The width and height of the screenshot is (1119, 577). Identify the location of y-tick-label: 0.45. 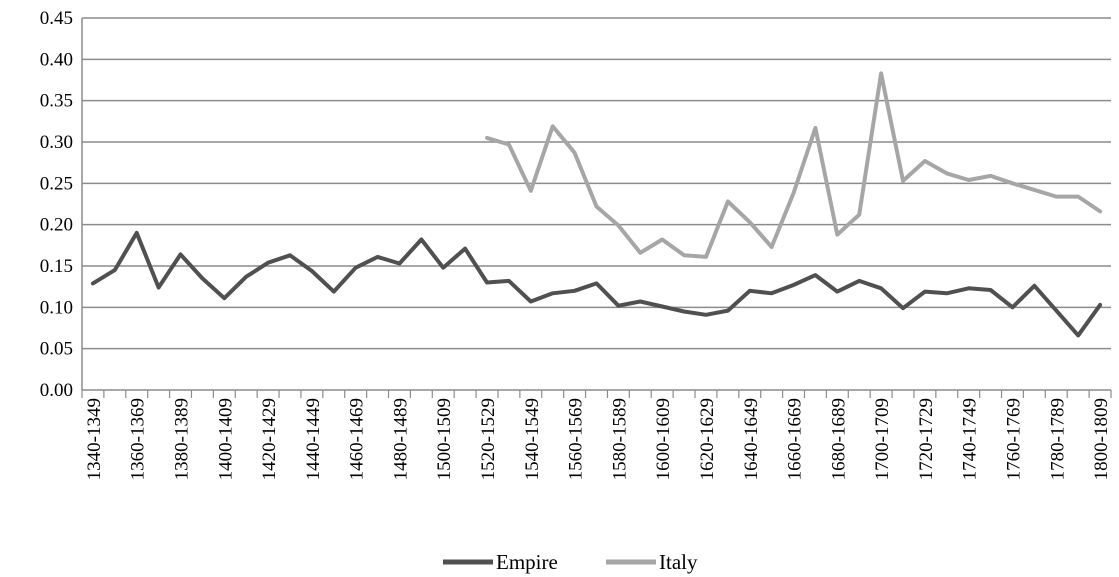
(56, 18).